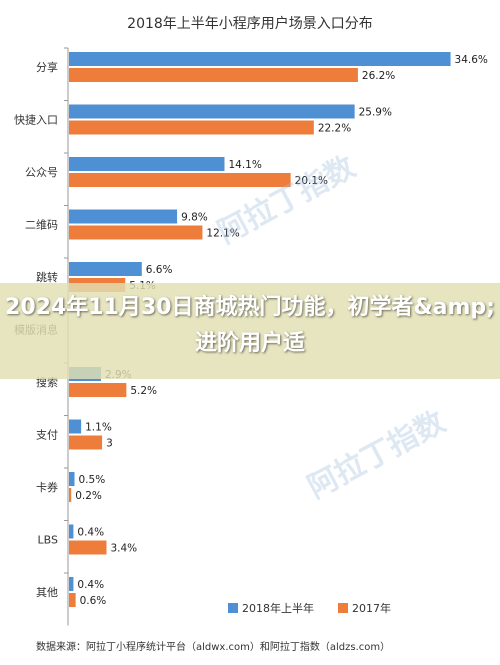 The width and height of the screenshot is (500, 665). What do you see at coordinates (47, 435) in the screenshot?
I see `category-label: 支付` at bounding box center [47, 435].